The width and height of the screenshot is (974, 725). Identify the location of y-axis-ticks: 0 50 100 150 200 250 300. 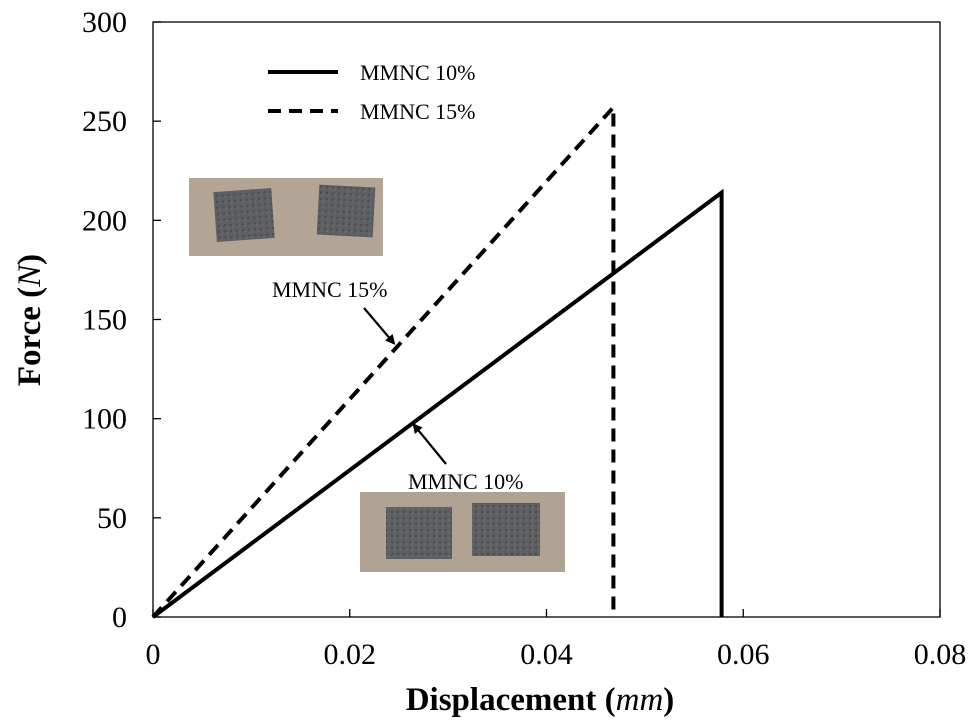
(121, 320).